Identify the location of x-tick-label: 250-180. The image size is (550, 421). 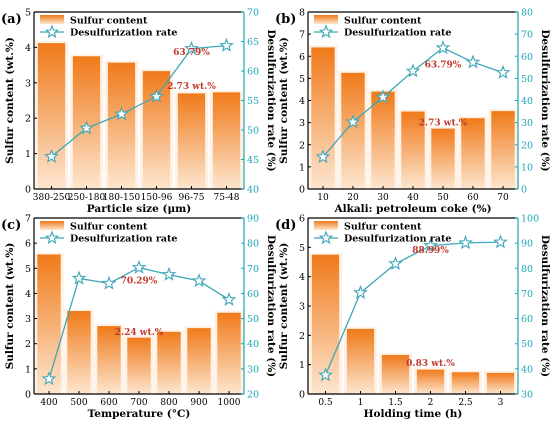
(87, 198).